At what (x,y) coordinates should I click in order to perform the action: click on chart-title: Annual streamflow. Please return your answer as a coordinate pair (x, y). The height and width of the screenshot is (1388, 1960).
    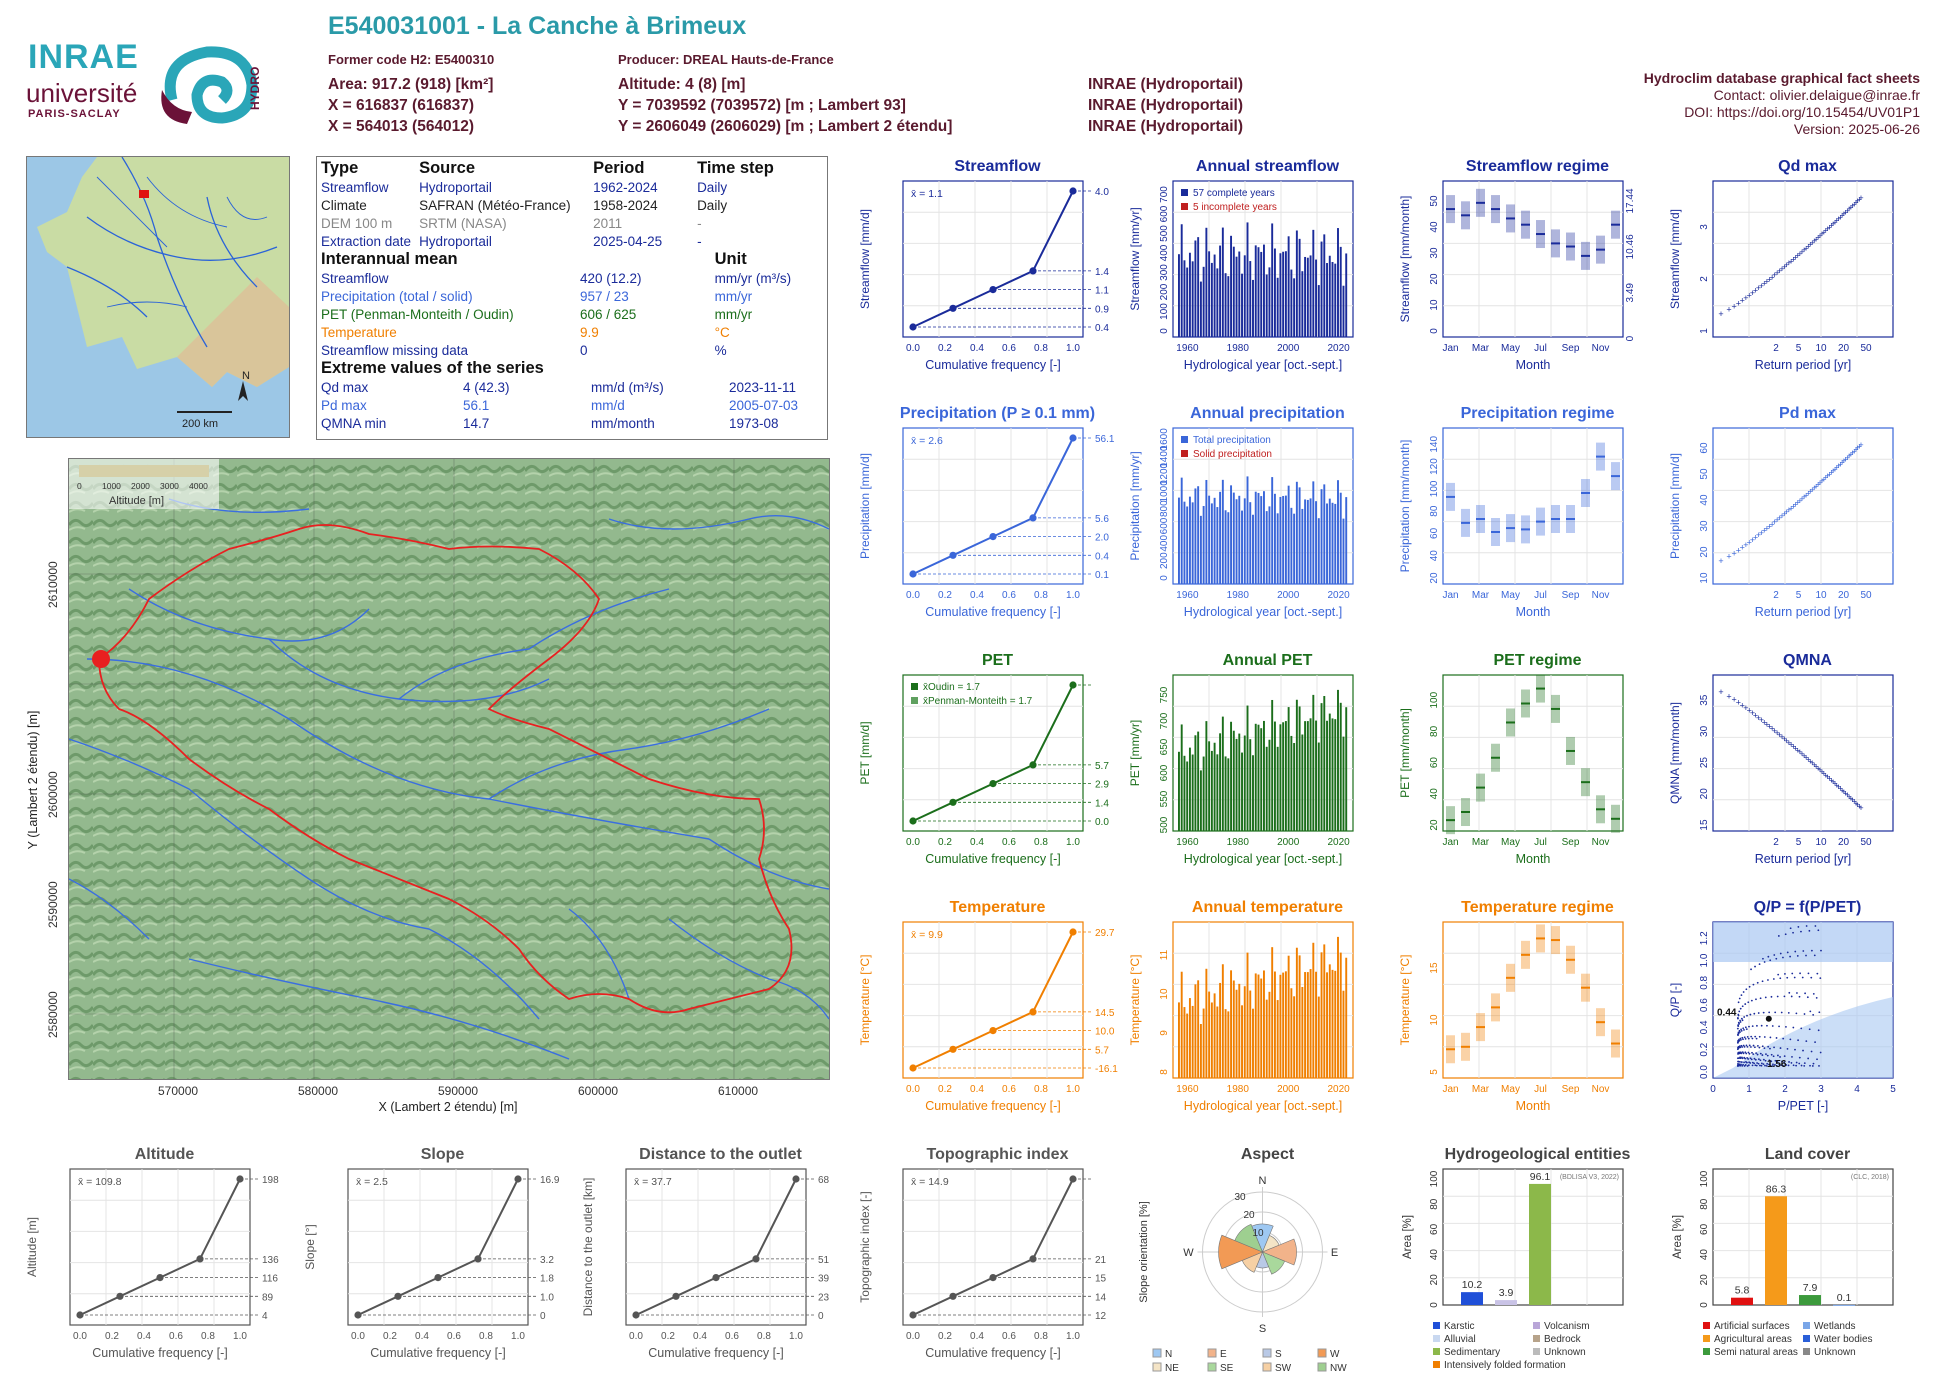
    Looking at the image, I should click on (1268, 166).